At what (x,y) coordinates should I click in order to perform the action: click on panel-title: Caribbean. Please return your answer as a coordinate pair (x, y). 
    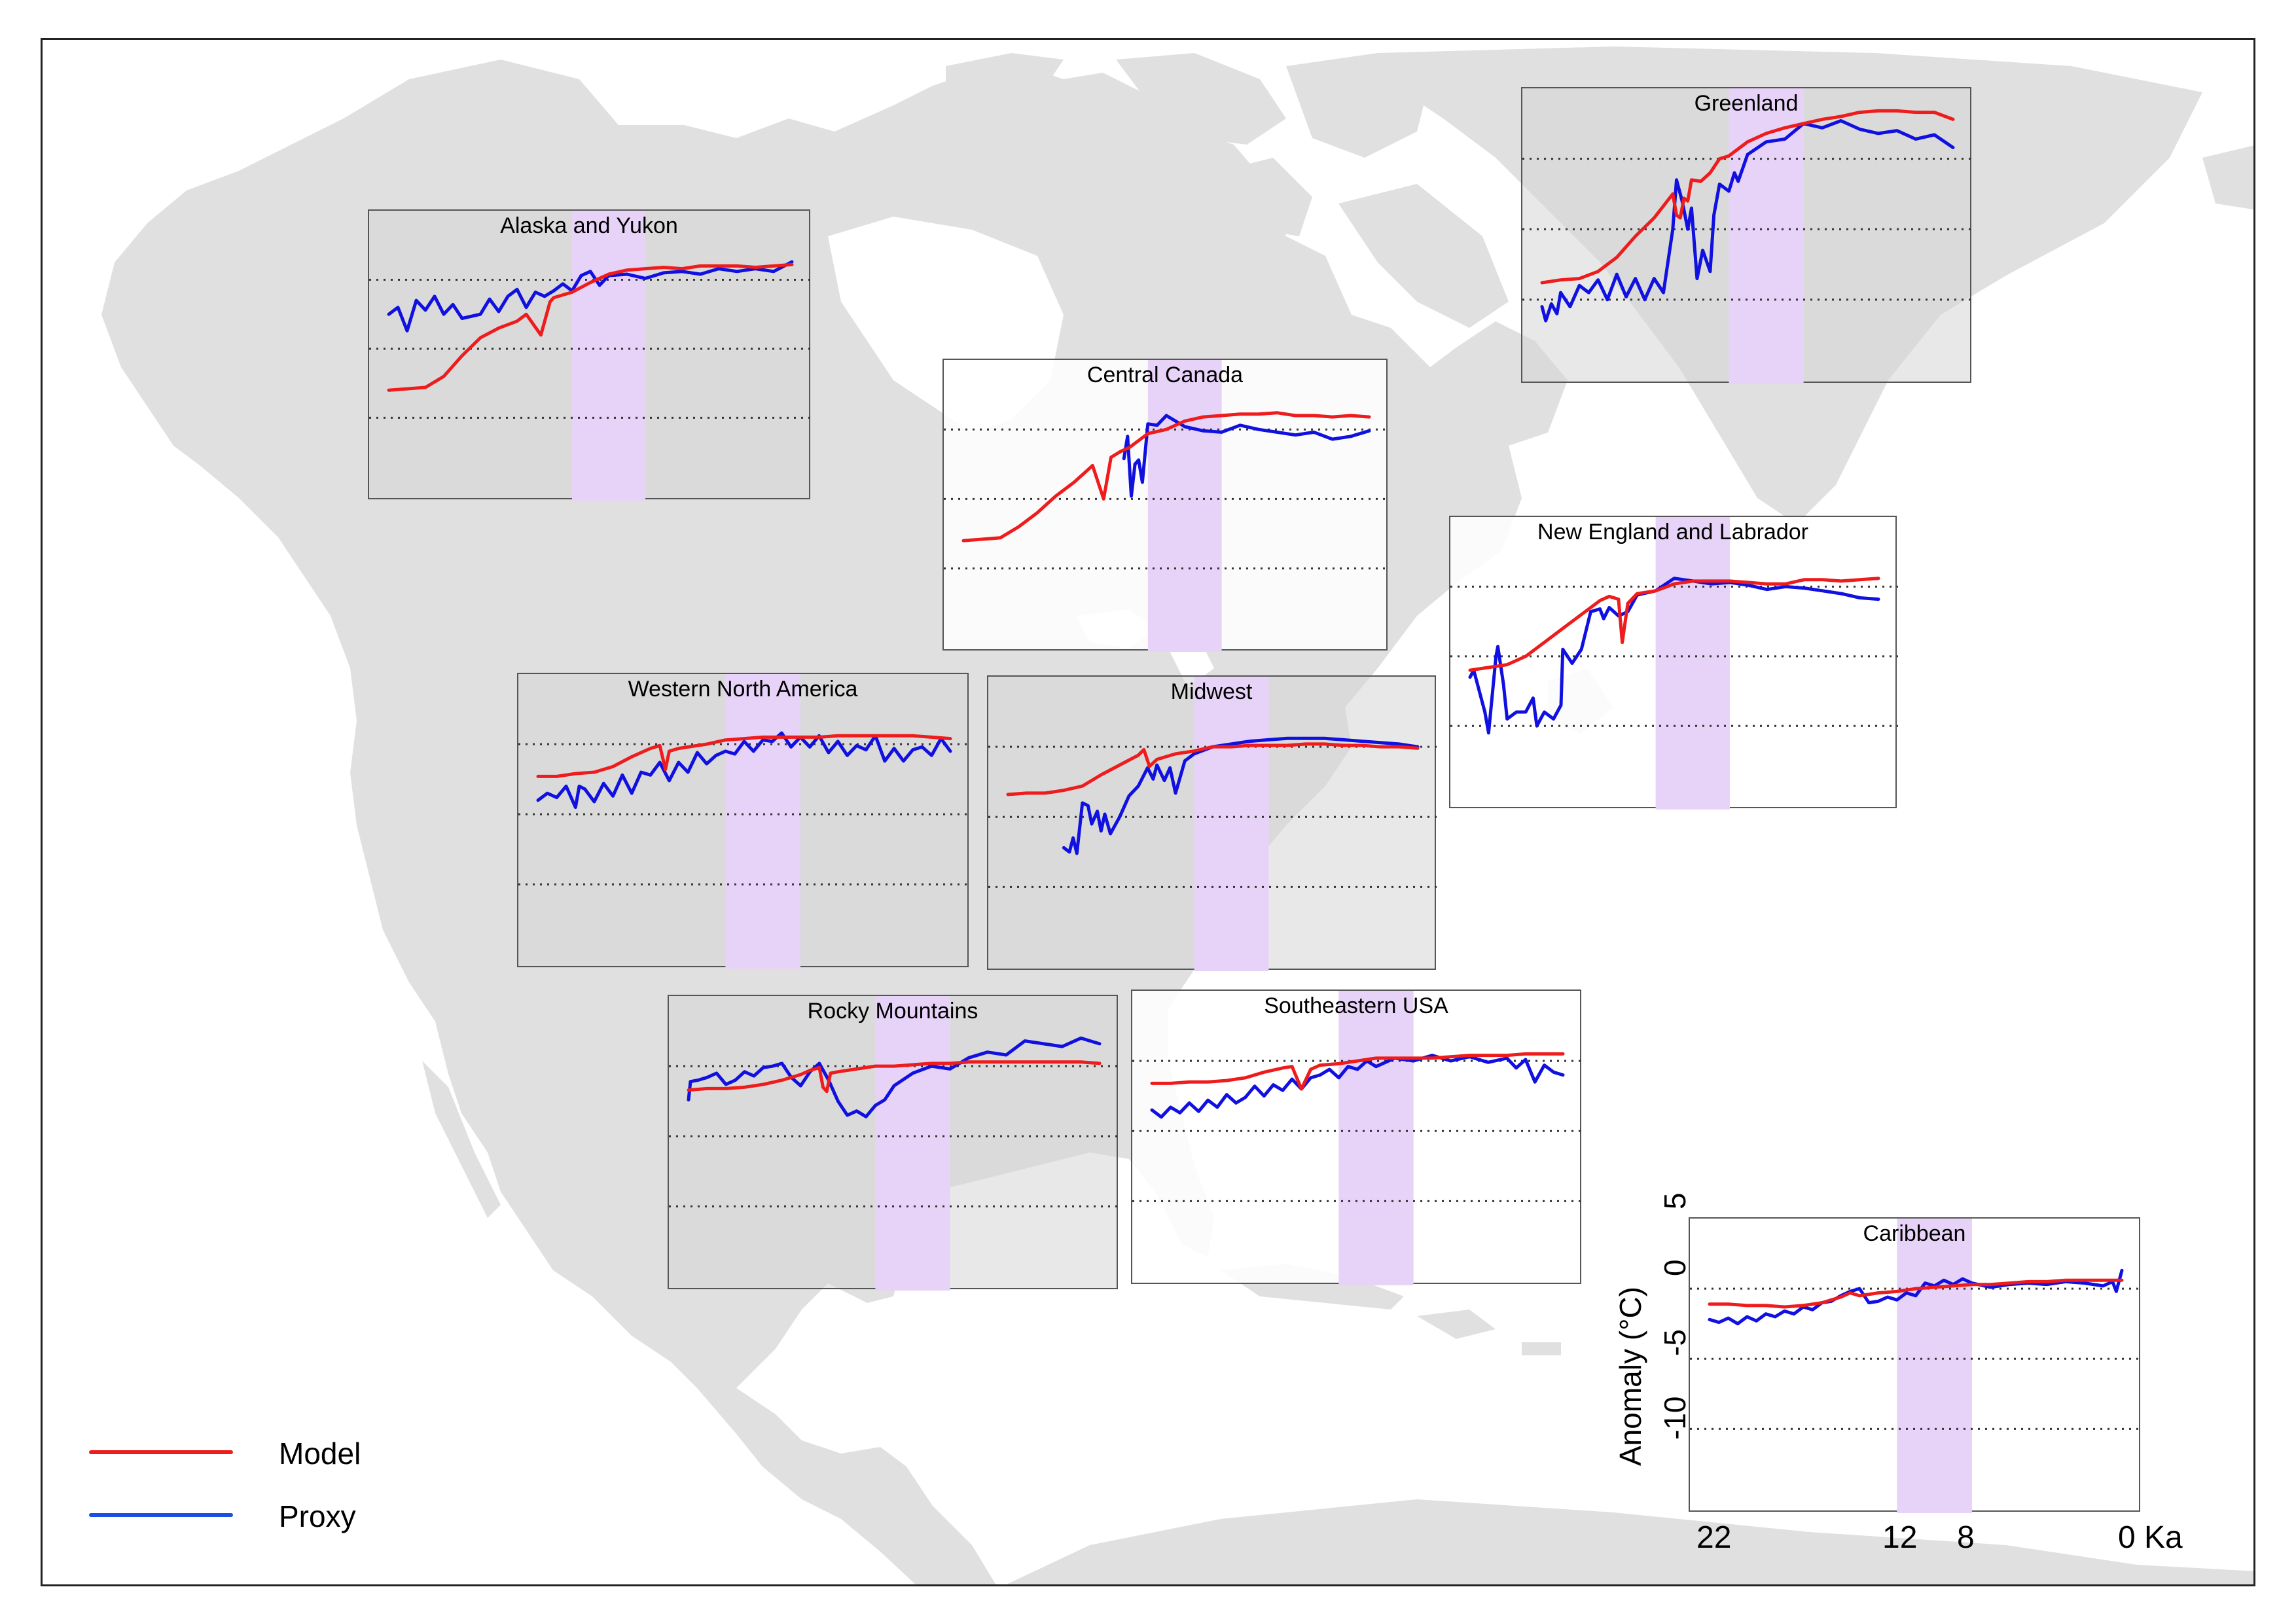
    Looking at the image, I should click on (1914, 1233).